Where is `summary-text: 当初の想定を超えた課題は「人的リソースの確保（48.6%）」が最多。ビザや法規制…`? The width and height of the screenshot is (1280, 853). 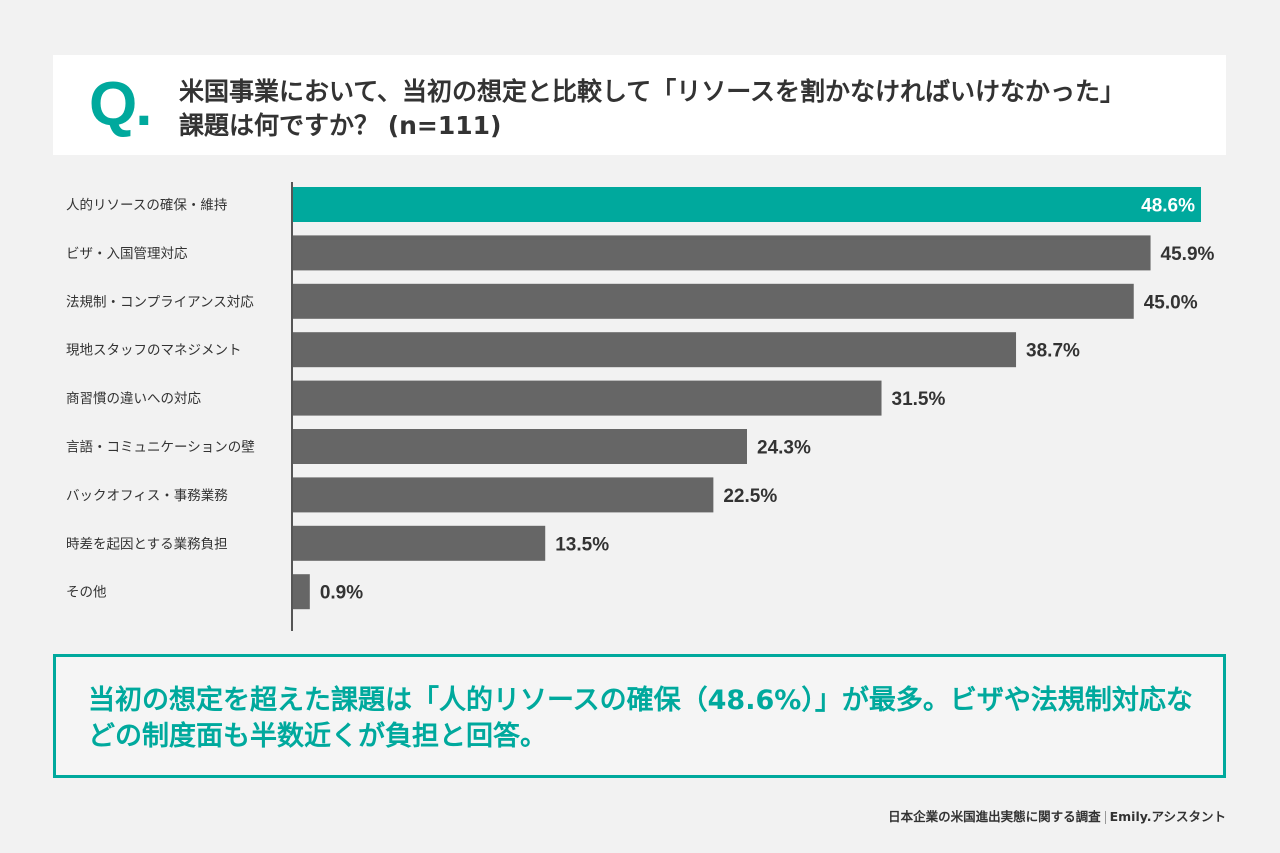
summary-text: 当初の想定を超えた課題は「人的リソースの確保（48.6%）」が最多。ビザや法規制… is located at coordinates (640, 718).